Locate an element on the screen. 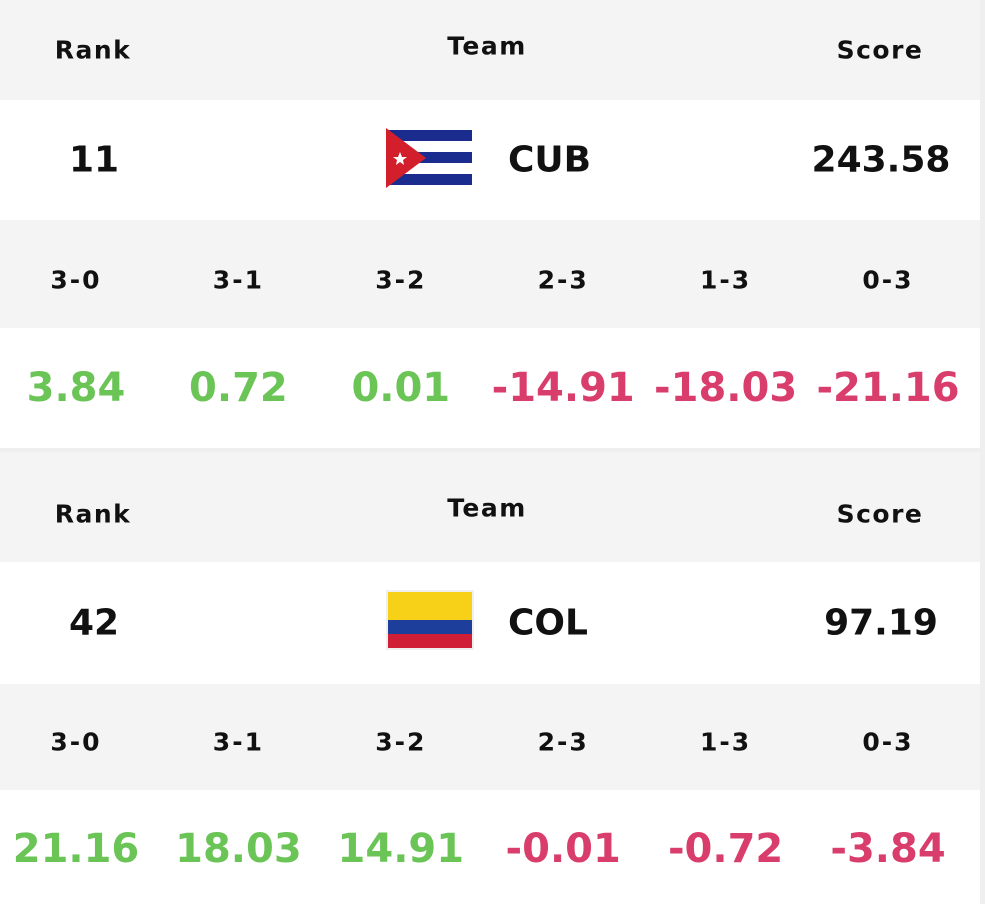 This screenshot has height=904, width=985. flag-colombia is located at coordinates (430, 620).